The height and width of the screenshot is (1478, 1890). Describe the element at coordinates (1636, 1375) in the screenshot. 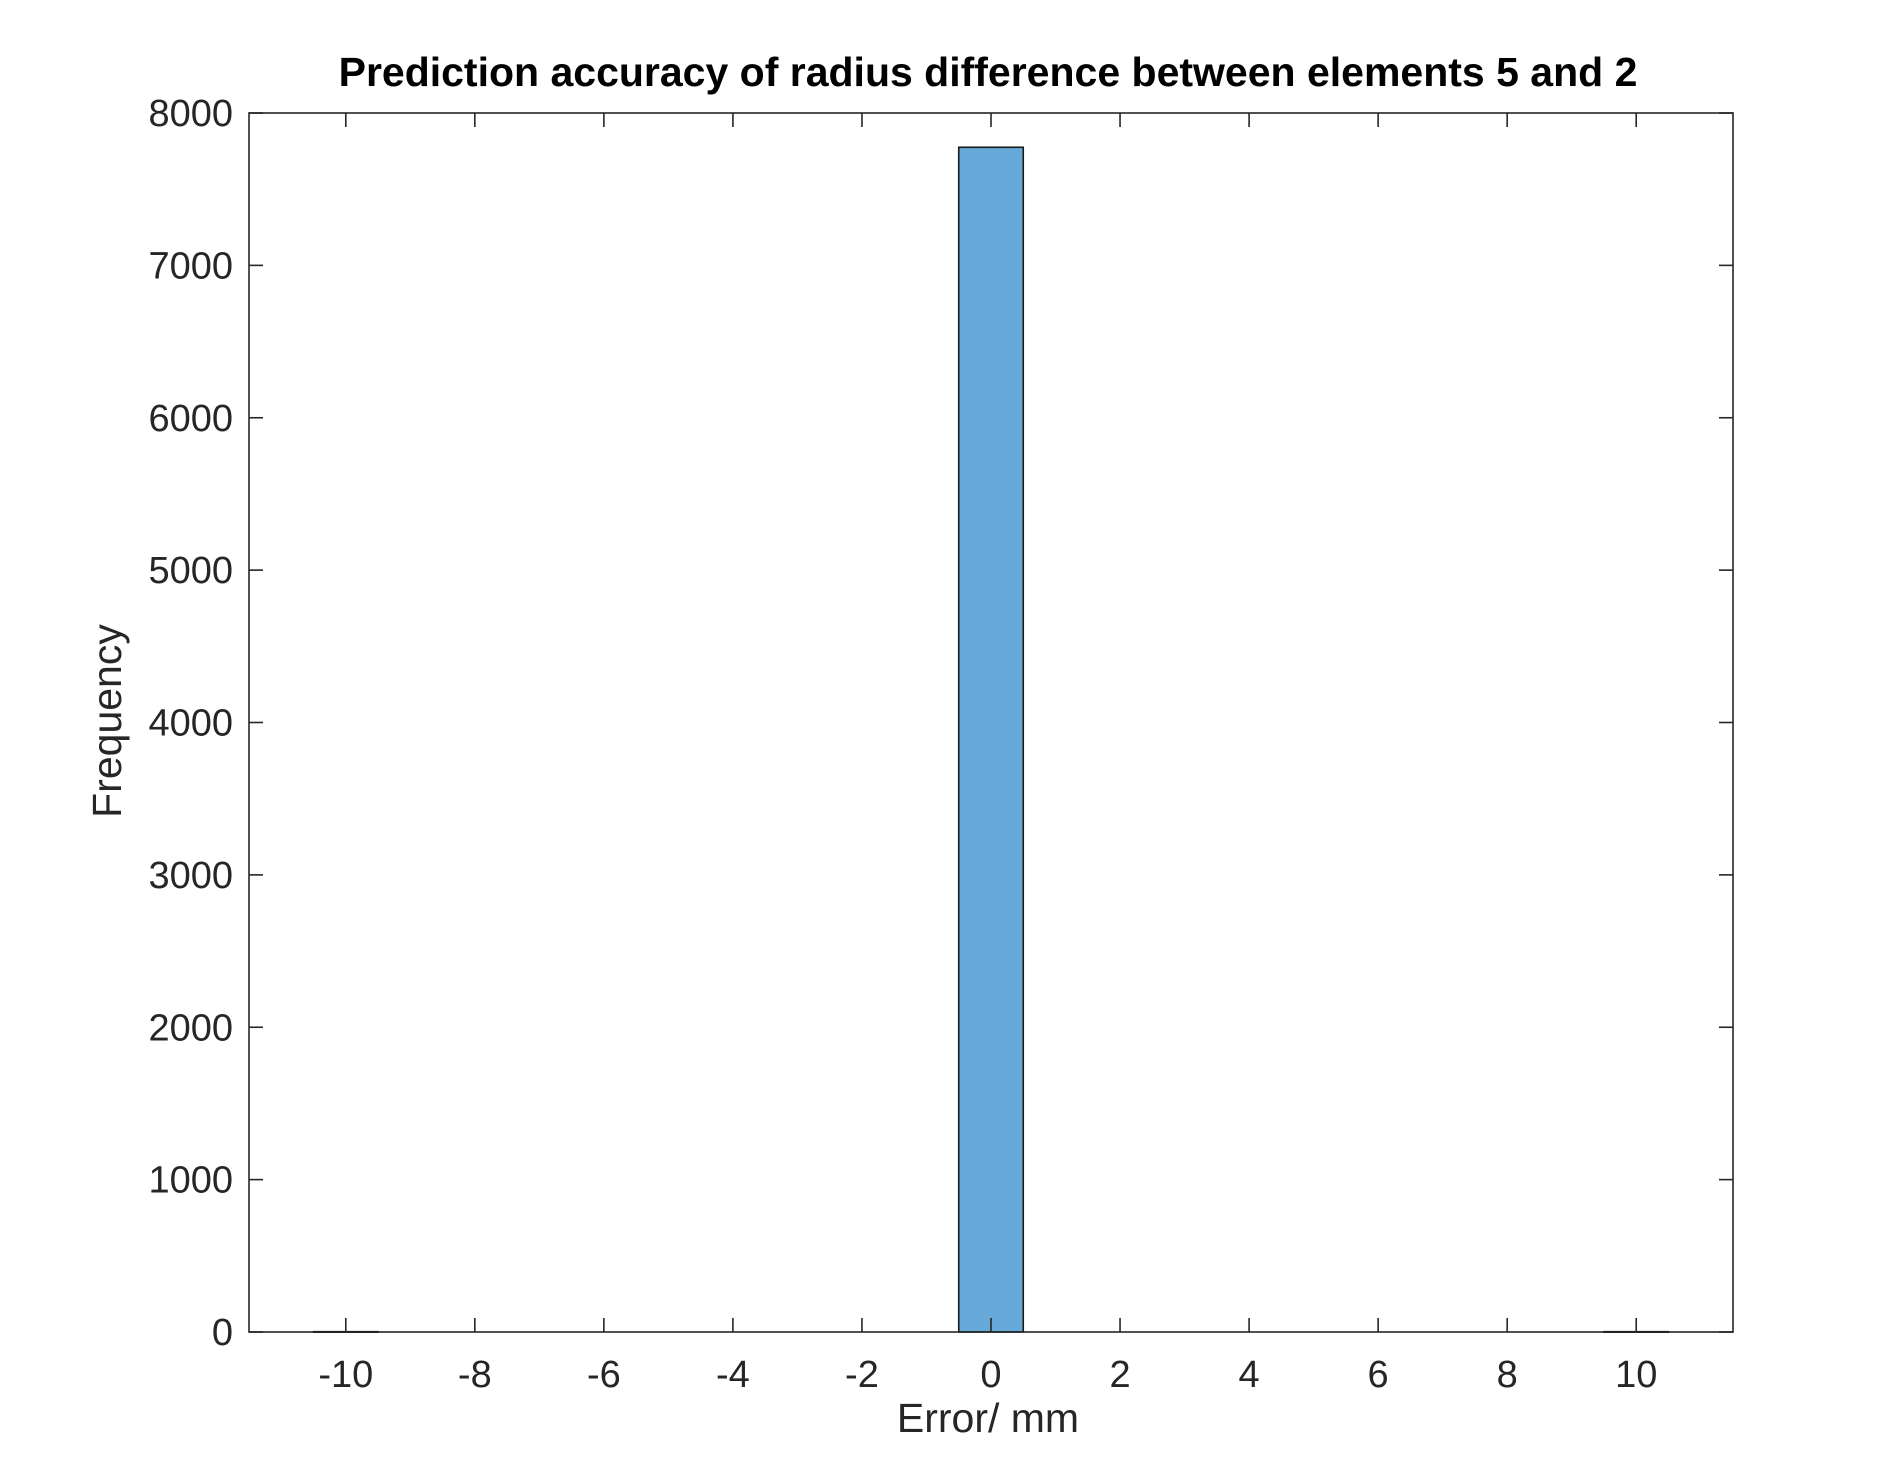

I see `x-tick-label: 10` at that location.